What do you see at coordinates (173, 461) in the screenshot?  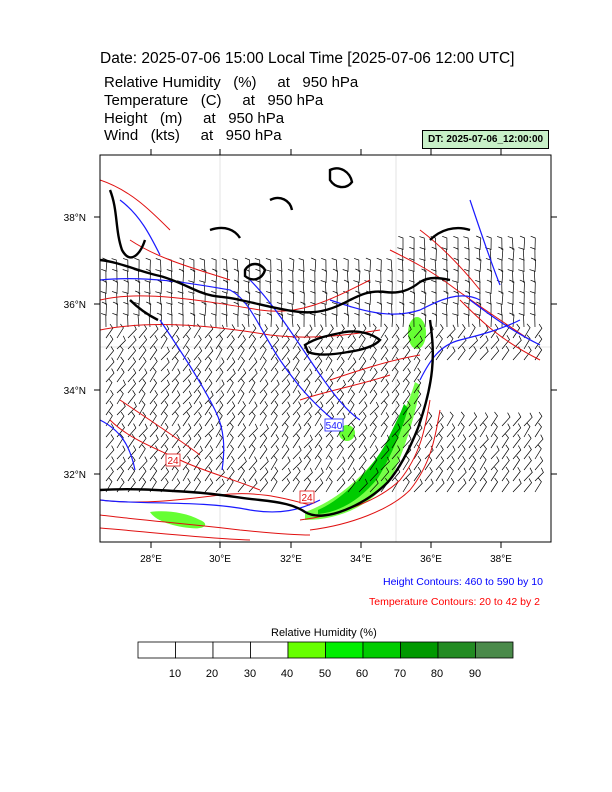 I see `temp-contour-label-west: 24` at bounding box center [173, 461].